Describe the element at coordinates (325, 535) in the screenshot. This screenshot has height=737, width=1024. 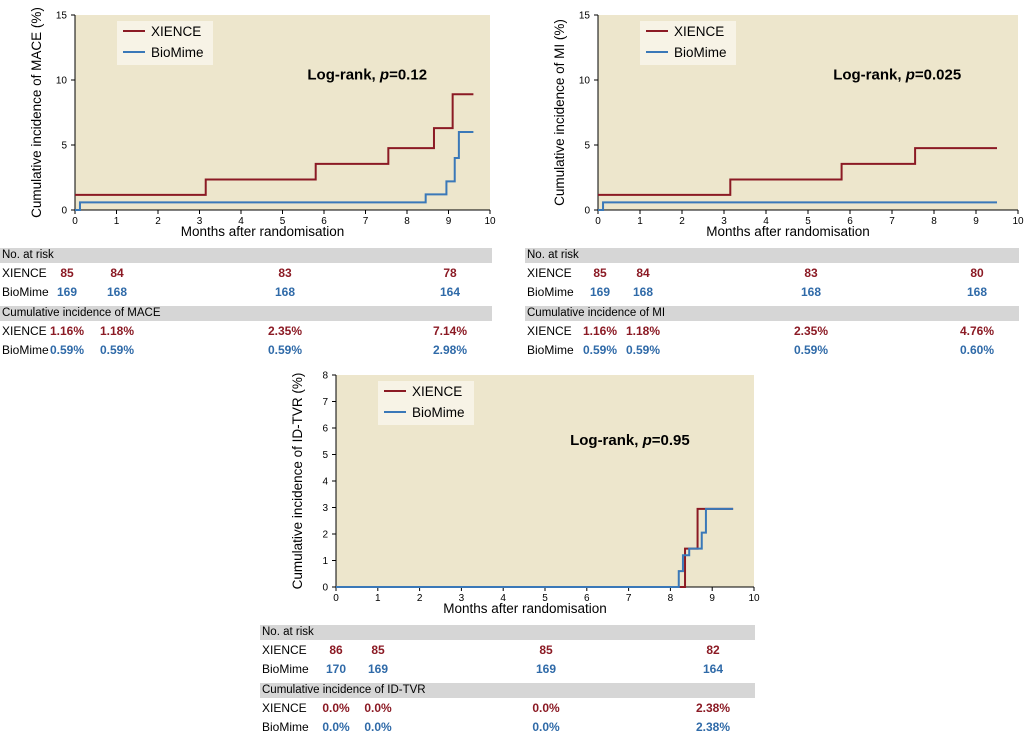
I see `y-tick-label: 2` at that location.